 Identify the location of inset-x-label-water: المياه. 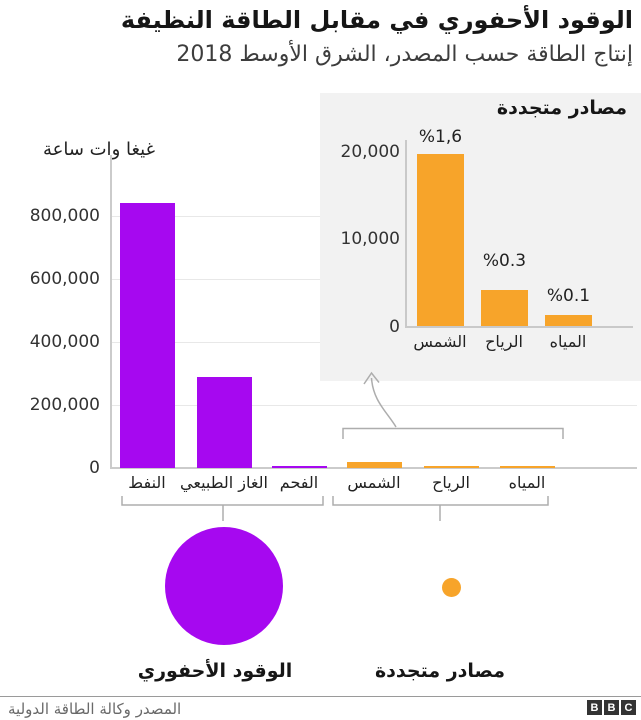
(568, 341).